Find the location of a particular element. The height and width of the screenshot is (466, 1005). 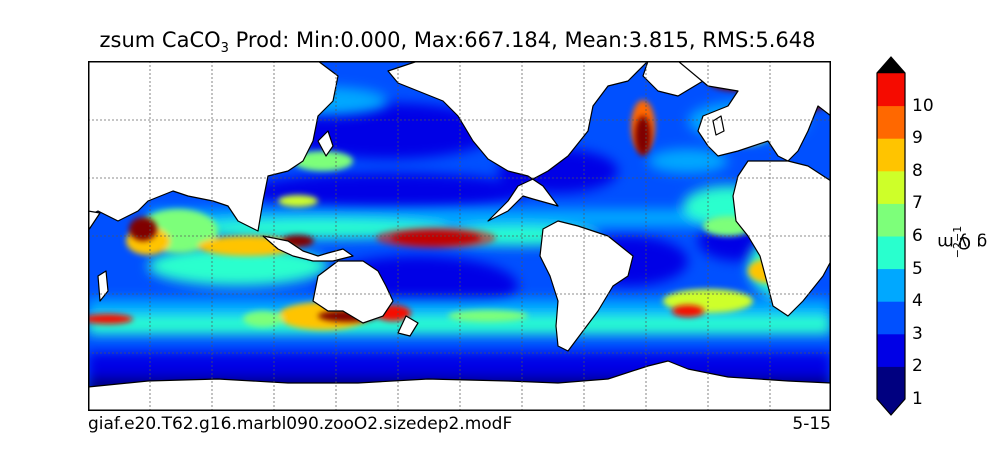

colorbar-tick-label: 1 is located at coordinates (917, 399).